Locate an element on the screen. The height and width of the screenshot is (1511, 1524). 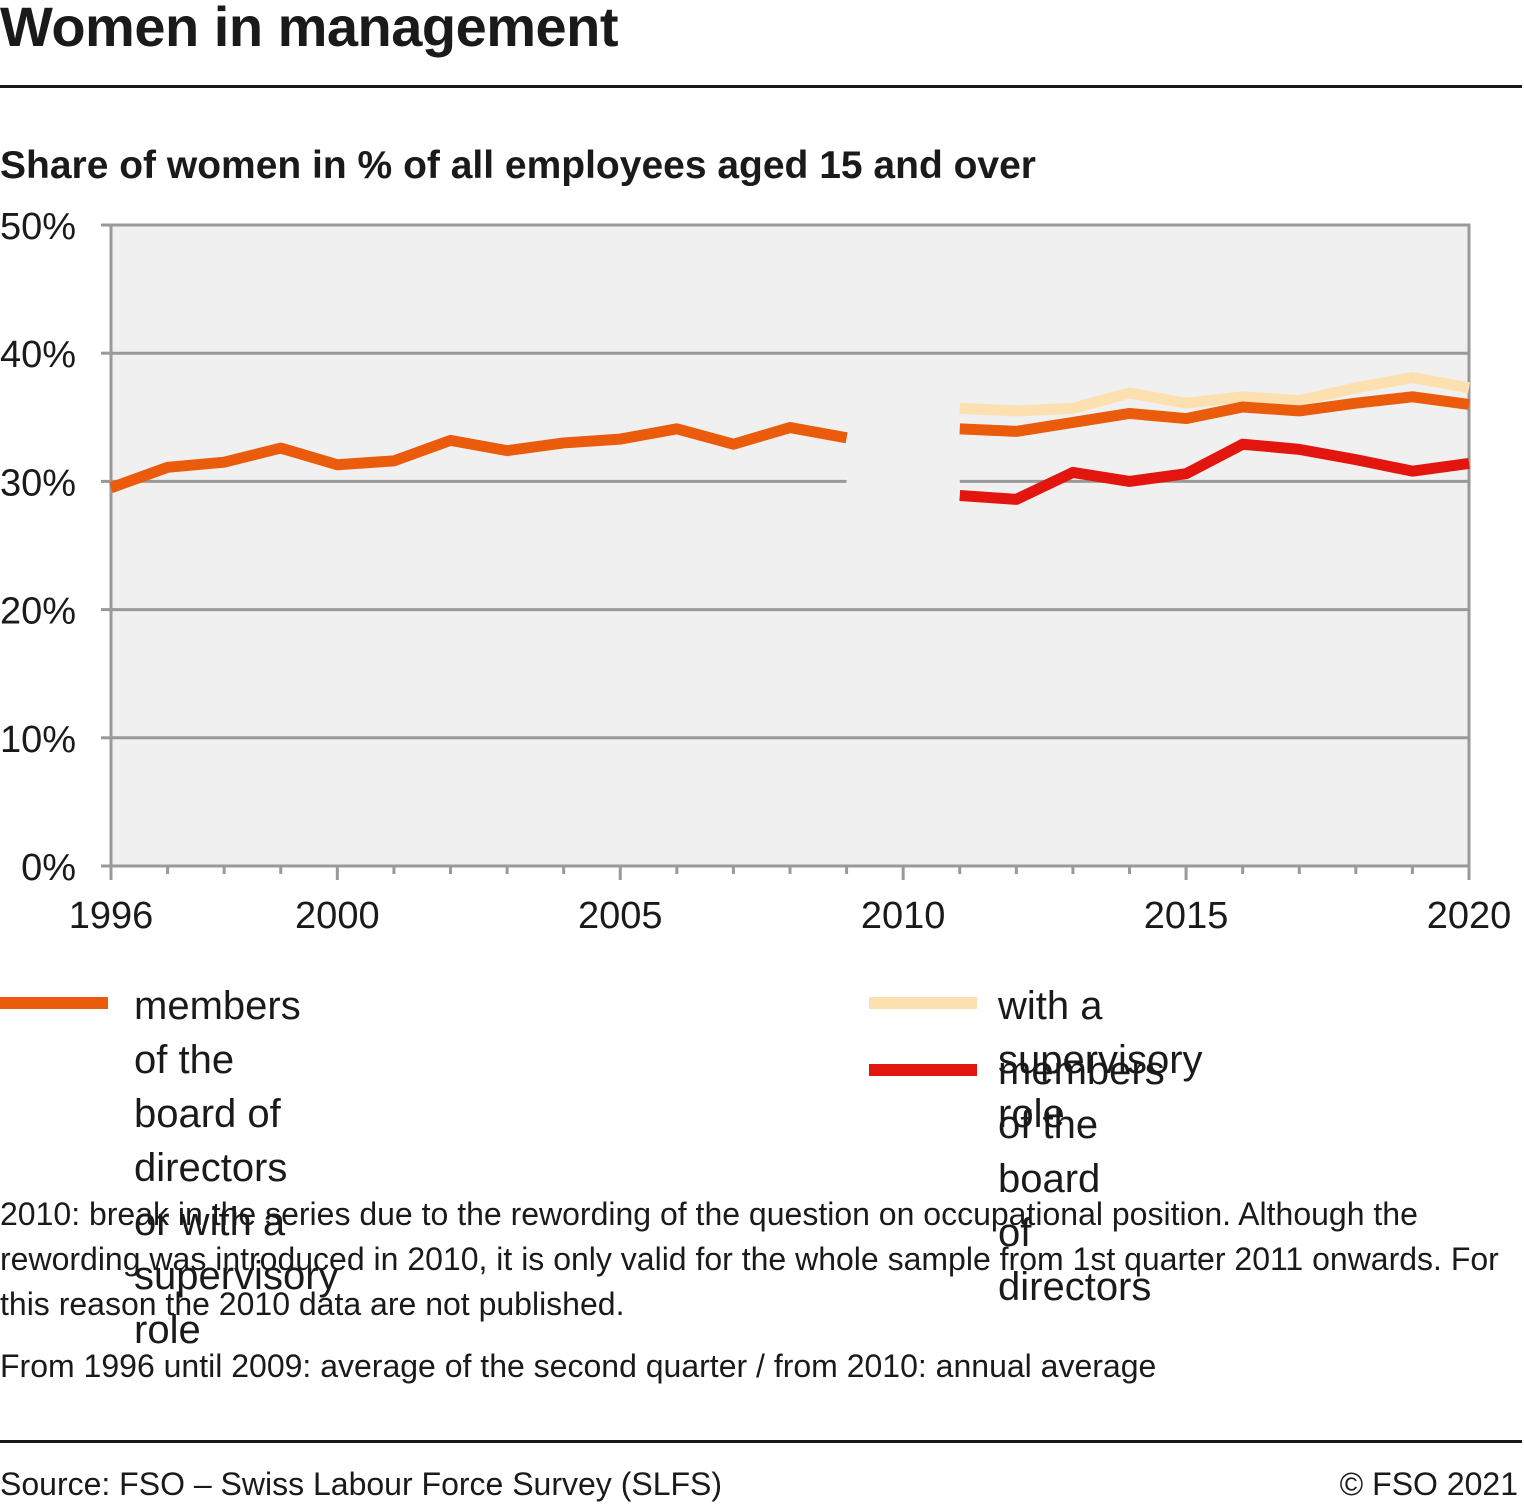
legend-swatch-board is located at coordinates (923, 1070).